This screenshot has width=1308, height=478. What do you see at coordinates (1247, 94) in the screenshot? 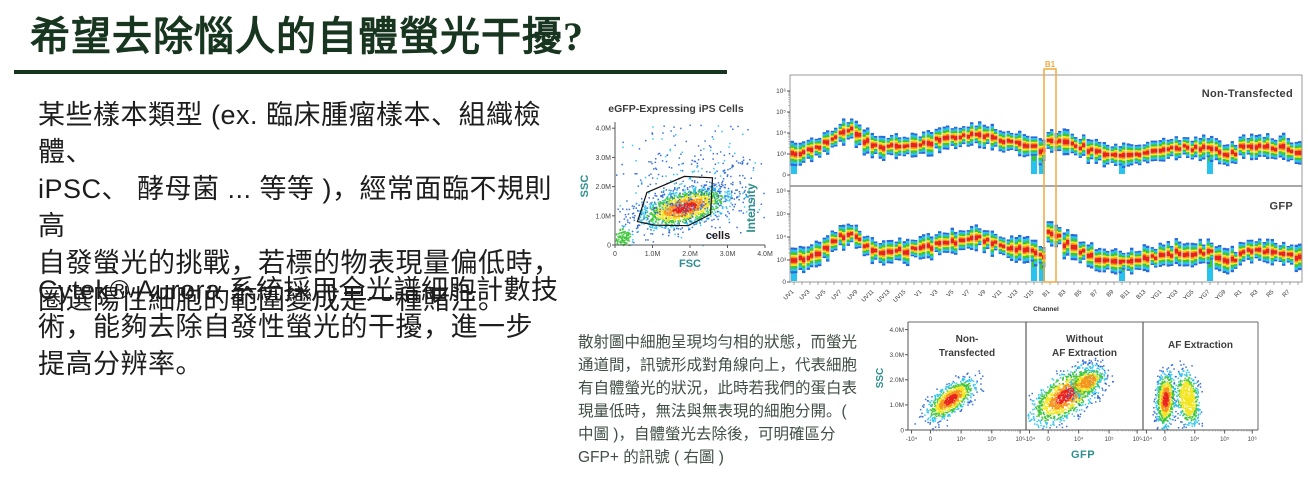
I see `plot-label: Non-Transfected` at bounding box center [1247, 94].